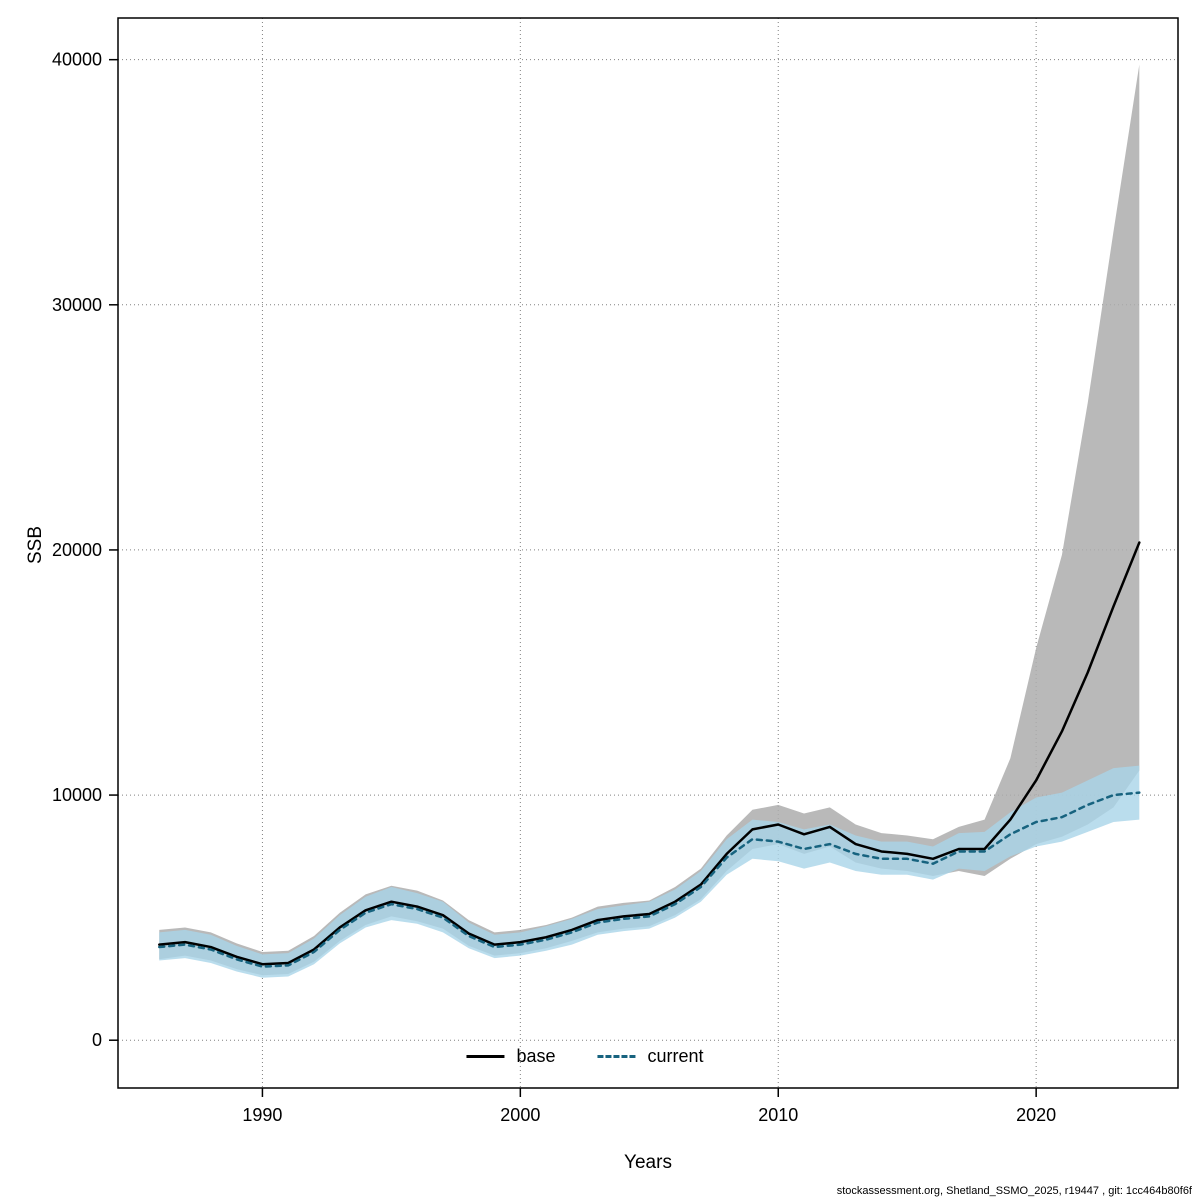 The height and width of the screenshot is (1200, 1200). Describe the element at coordinates (262, 1115) in the screenshot. I see `x-tick-label: 1990` at that location.